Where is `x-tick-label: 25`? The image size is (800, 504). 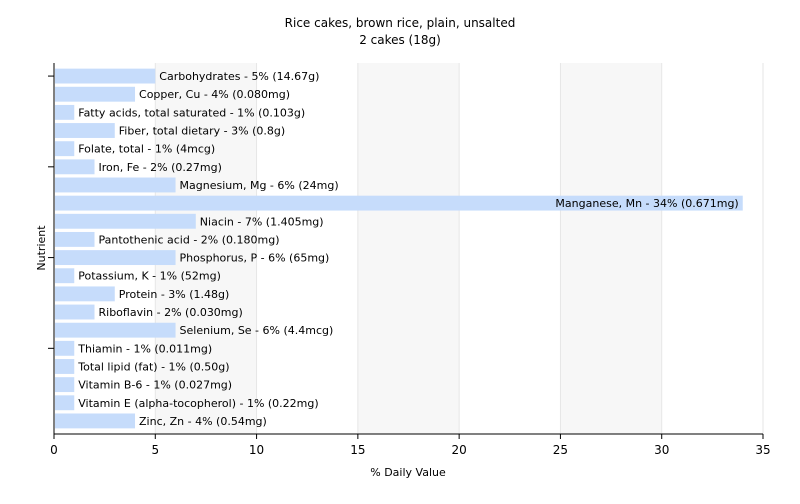 x-tick-label: 25 is located at coordinates (560, 450).